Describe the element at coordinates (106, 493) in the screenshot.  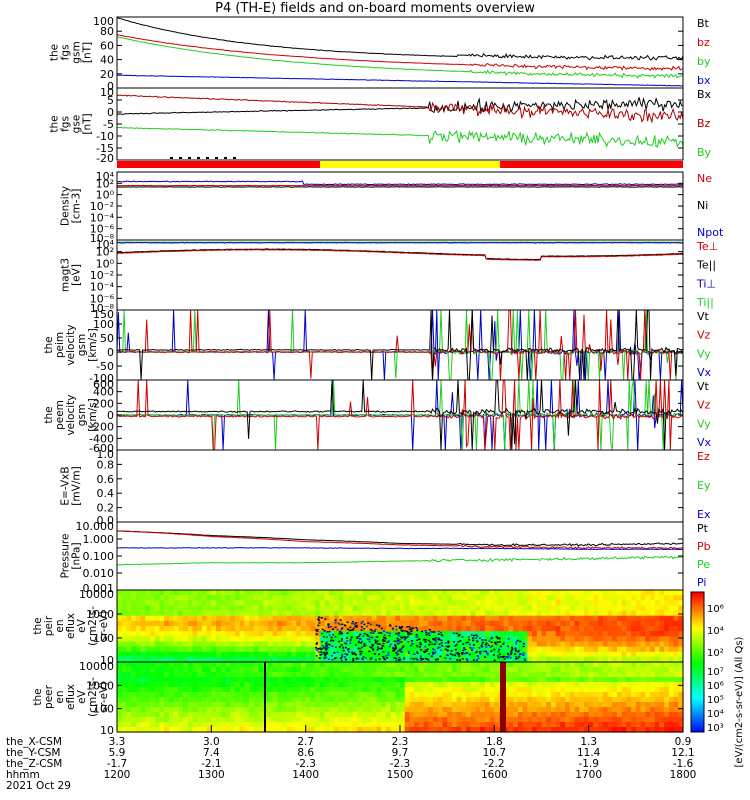
I see `y-tick-label: 0.4` at that location.